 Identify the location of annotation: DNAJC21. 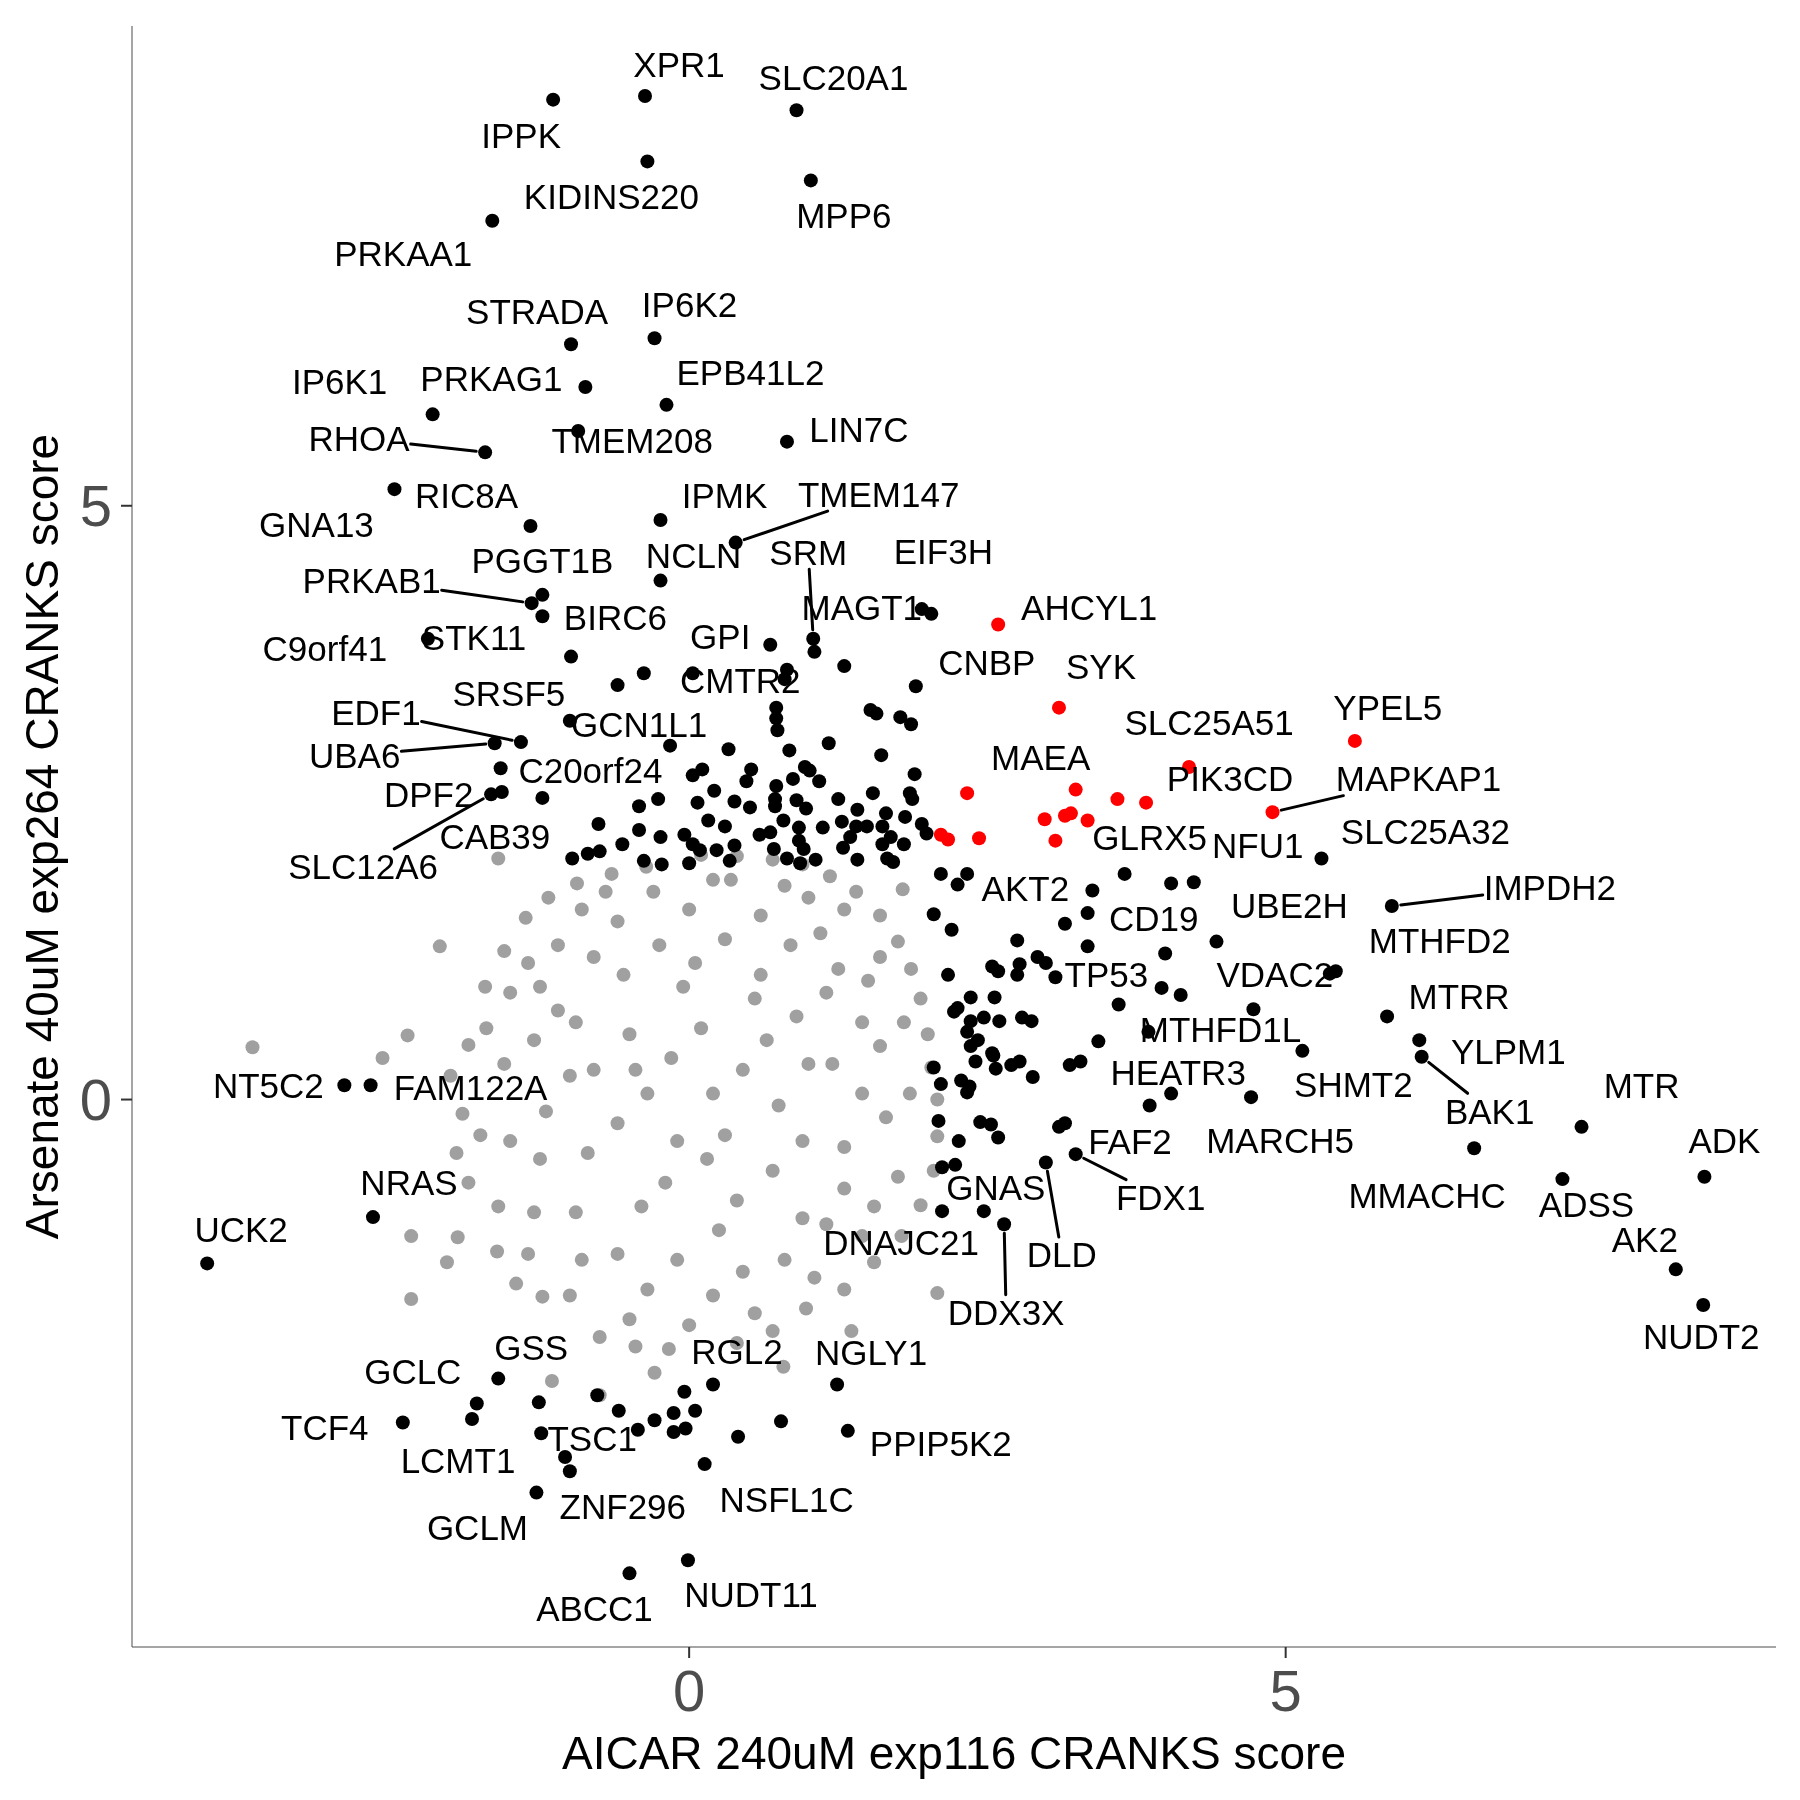
(901, 1242).